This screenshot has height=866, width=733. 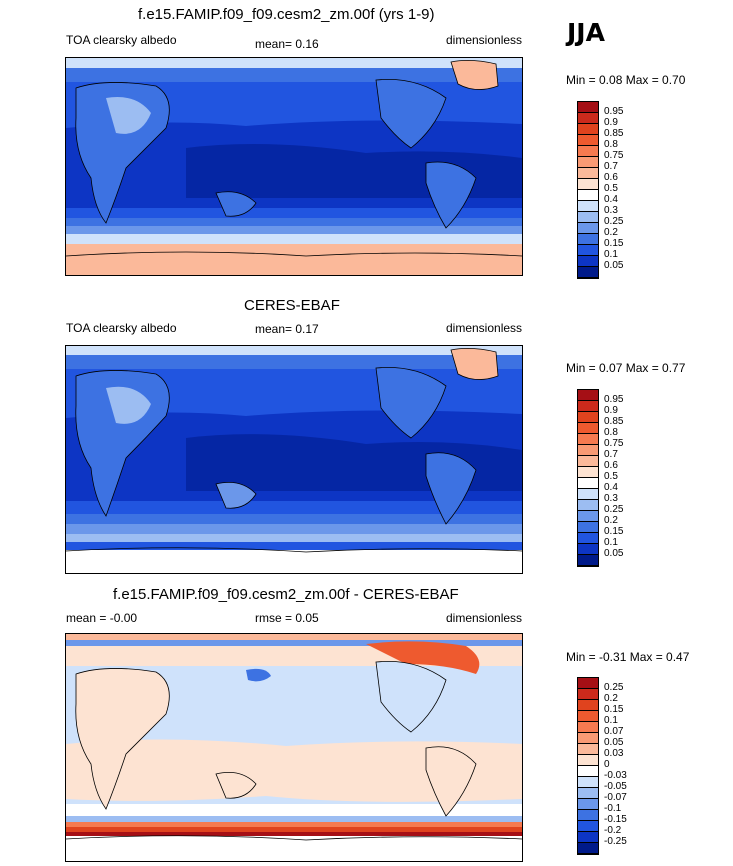 I want to click on panel3-mean-label: mean = -0.00, so click(x=102, y=618).